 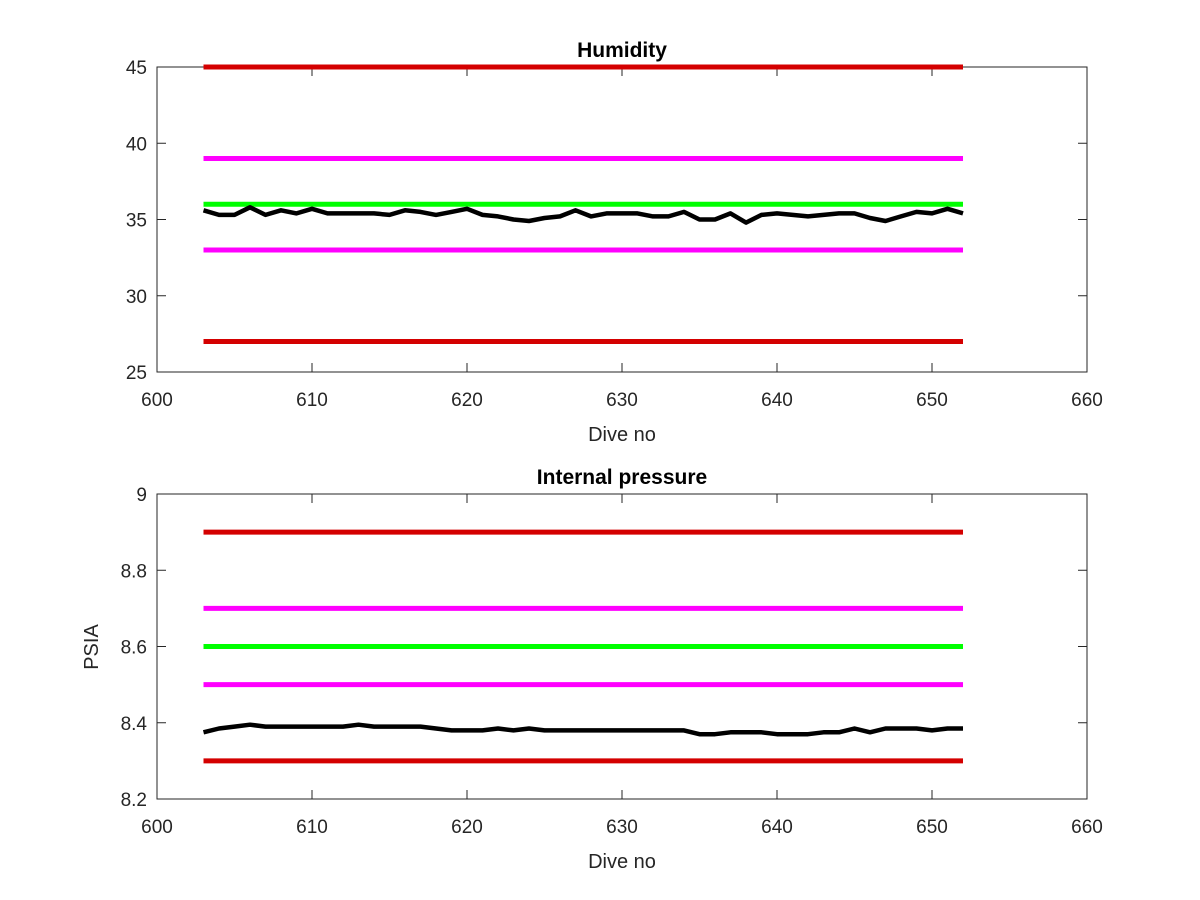 What do you see at coordinates (134, 571) in the screenshot?
I see `pressure-y-tick-label: 8.8` at bounding box center [134, 571].